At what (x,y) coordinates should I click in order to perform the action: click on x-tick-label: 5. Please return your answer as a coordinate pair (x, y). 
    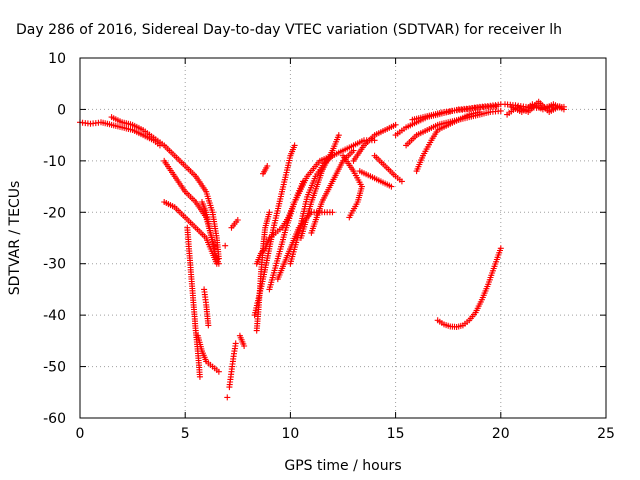
    Looking at the image, I should click on (185, 434).